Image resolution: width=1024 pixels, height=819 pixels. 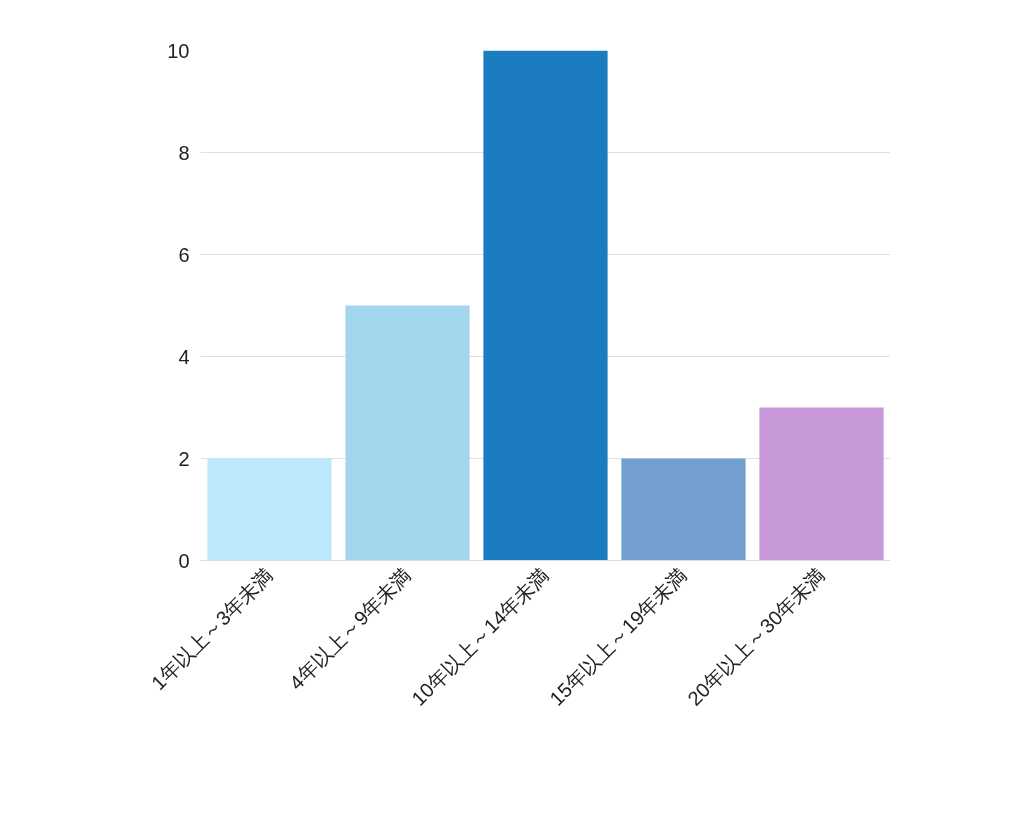 I want to click on y-tick-label: 4, so click(x=184, y=356).